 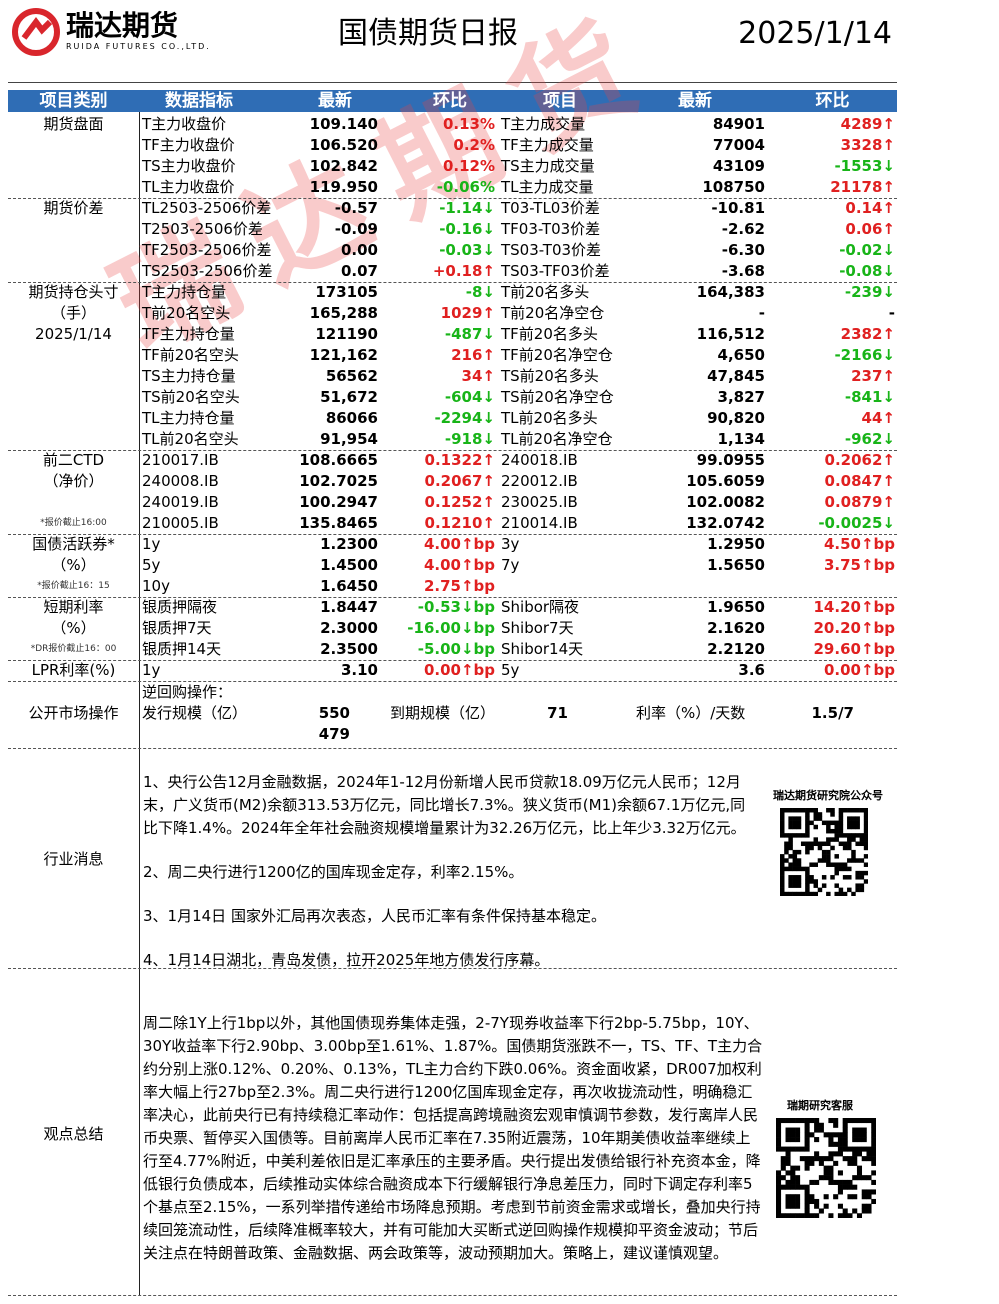 What do you see at coordinates (452, 1295) in the screenshot?
I see `bottom-rule` at bounding box center [452, 1295].